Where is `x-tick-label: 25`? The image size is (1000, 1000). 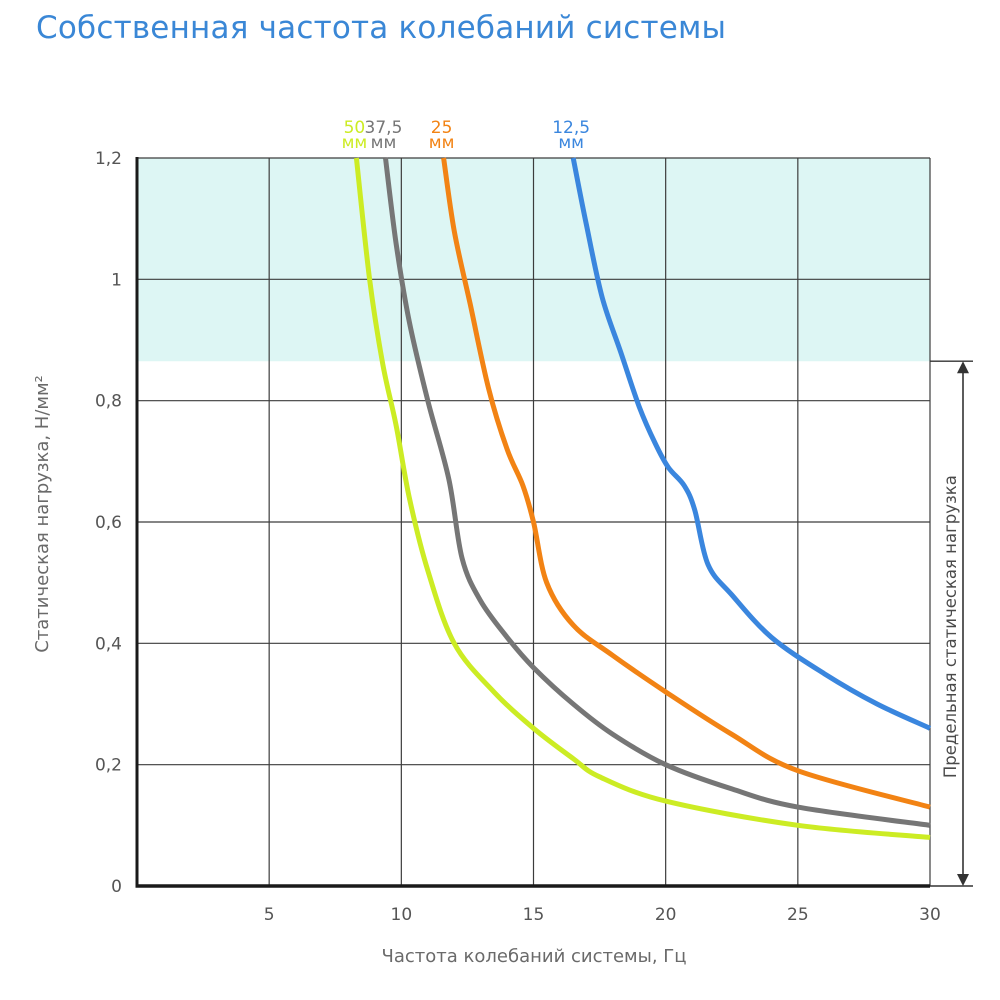
x-tick-label: 25 is located at coordinates (798, 915).